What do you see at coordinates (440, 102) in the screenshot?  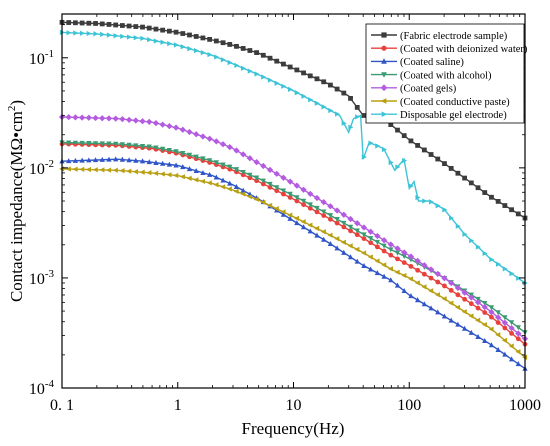 I see `legend-item: (Coated conductive paste)` at bounding box center [440, 102].